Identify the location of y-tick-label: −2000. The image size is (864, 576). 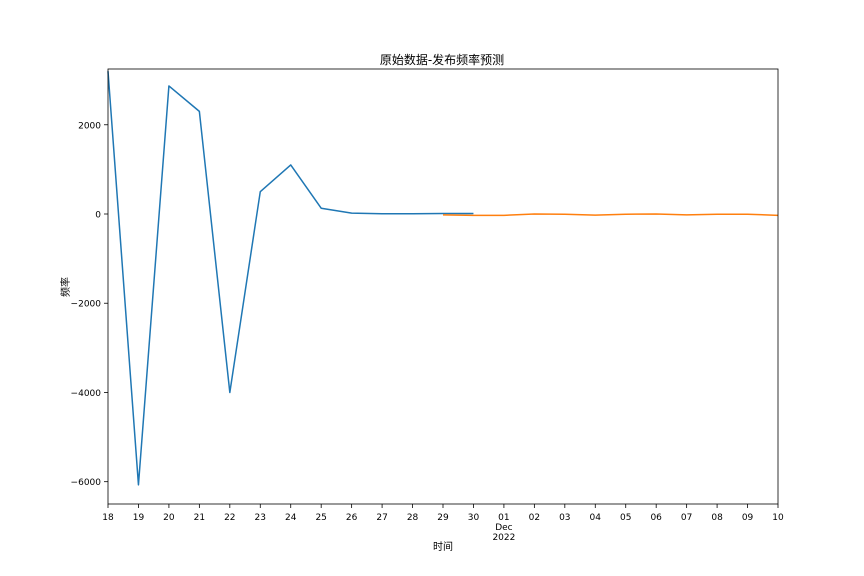
(86, 305).